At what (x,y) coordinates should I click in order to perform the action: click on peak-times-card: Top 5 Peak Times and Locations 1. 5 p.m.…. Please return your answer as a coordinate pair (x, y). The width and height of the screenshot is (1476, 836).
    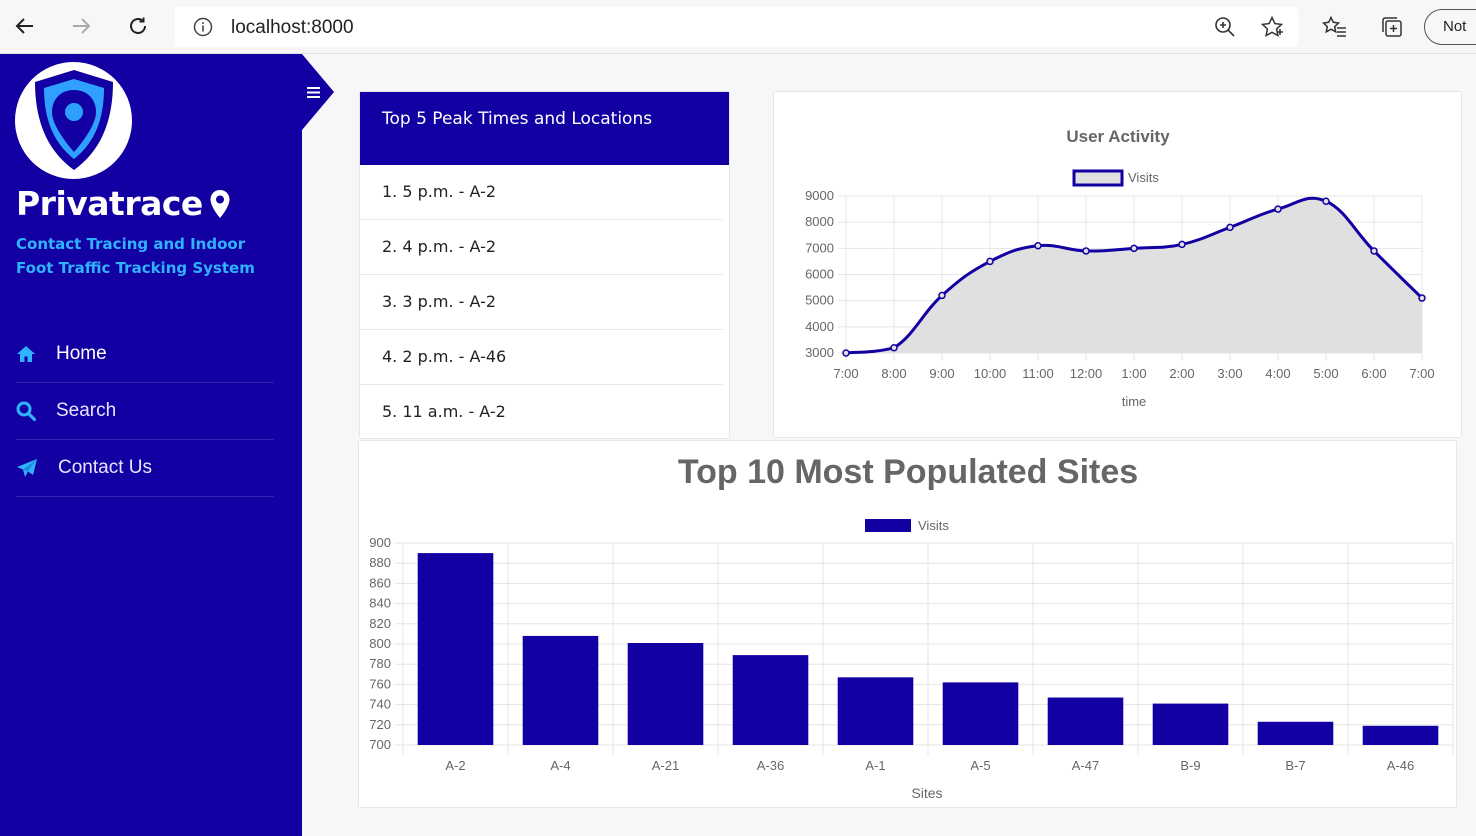
    Looking at the image, I should click on (544, 265).